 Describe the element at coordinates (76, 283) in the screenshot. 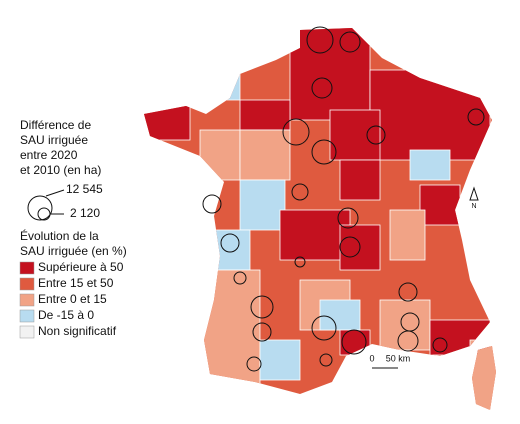

I see `legend-label: Entre 15 et 50` at that location.